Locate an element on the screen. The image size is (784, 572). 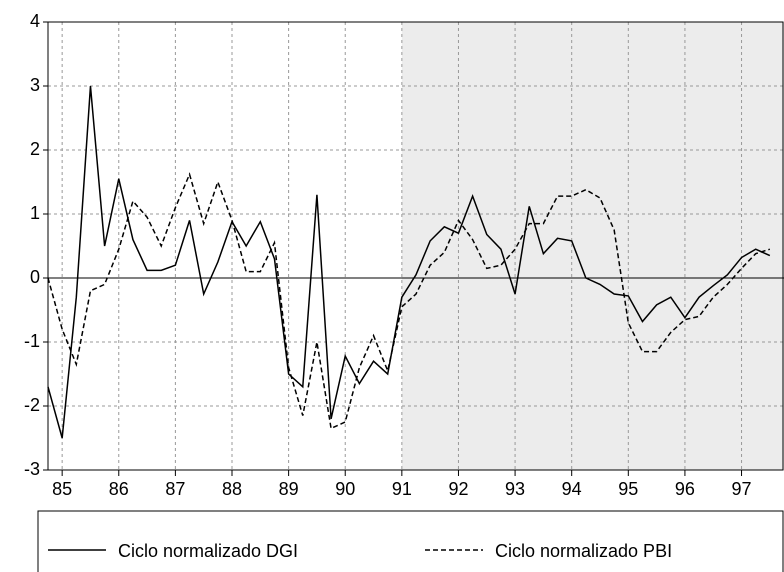
x-tick-label: 95 is located at coordinates (628, 489).